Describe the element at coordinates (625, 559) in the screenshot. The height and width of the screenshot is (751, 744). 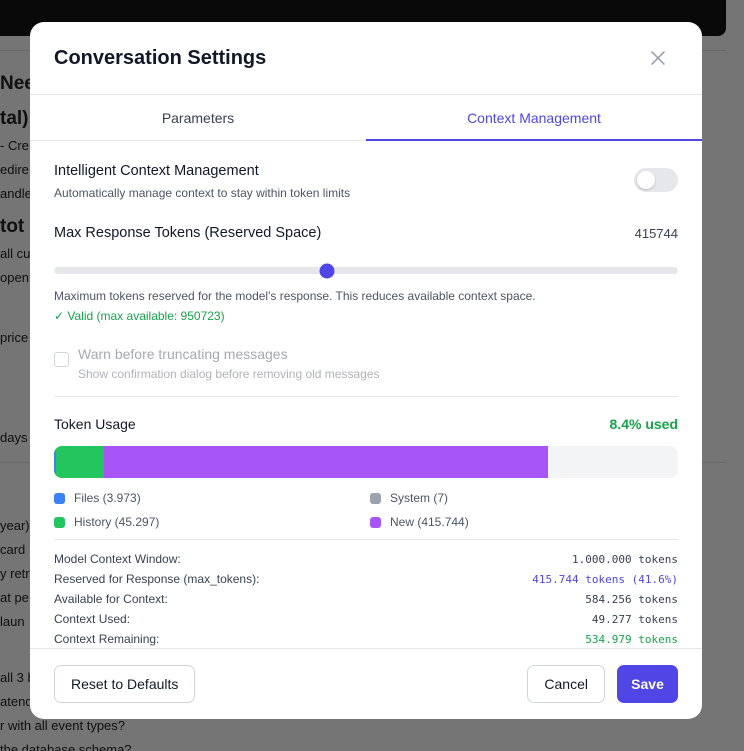
I see `stat-value: 1.000.000 tokens` at that location.